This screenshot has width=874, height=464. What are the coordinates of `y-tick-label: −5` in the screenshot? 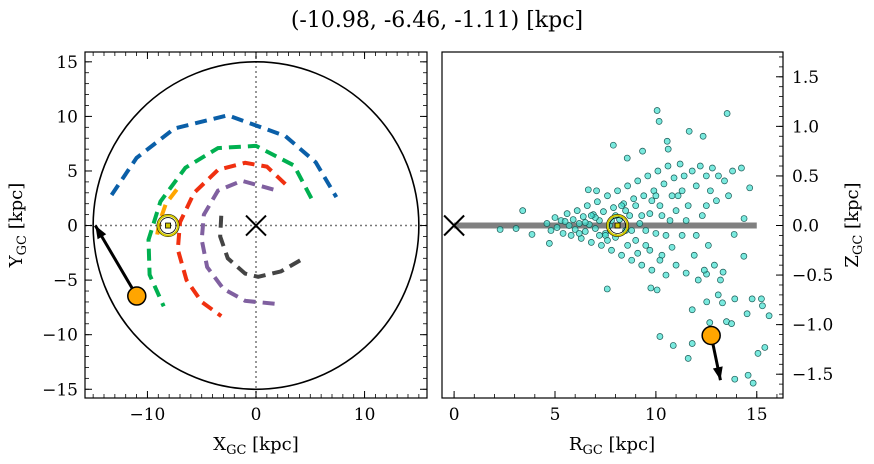 It's located at (65, 281).